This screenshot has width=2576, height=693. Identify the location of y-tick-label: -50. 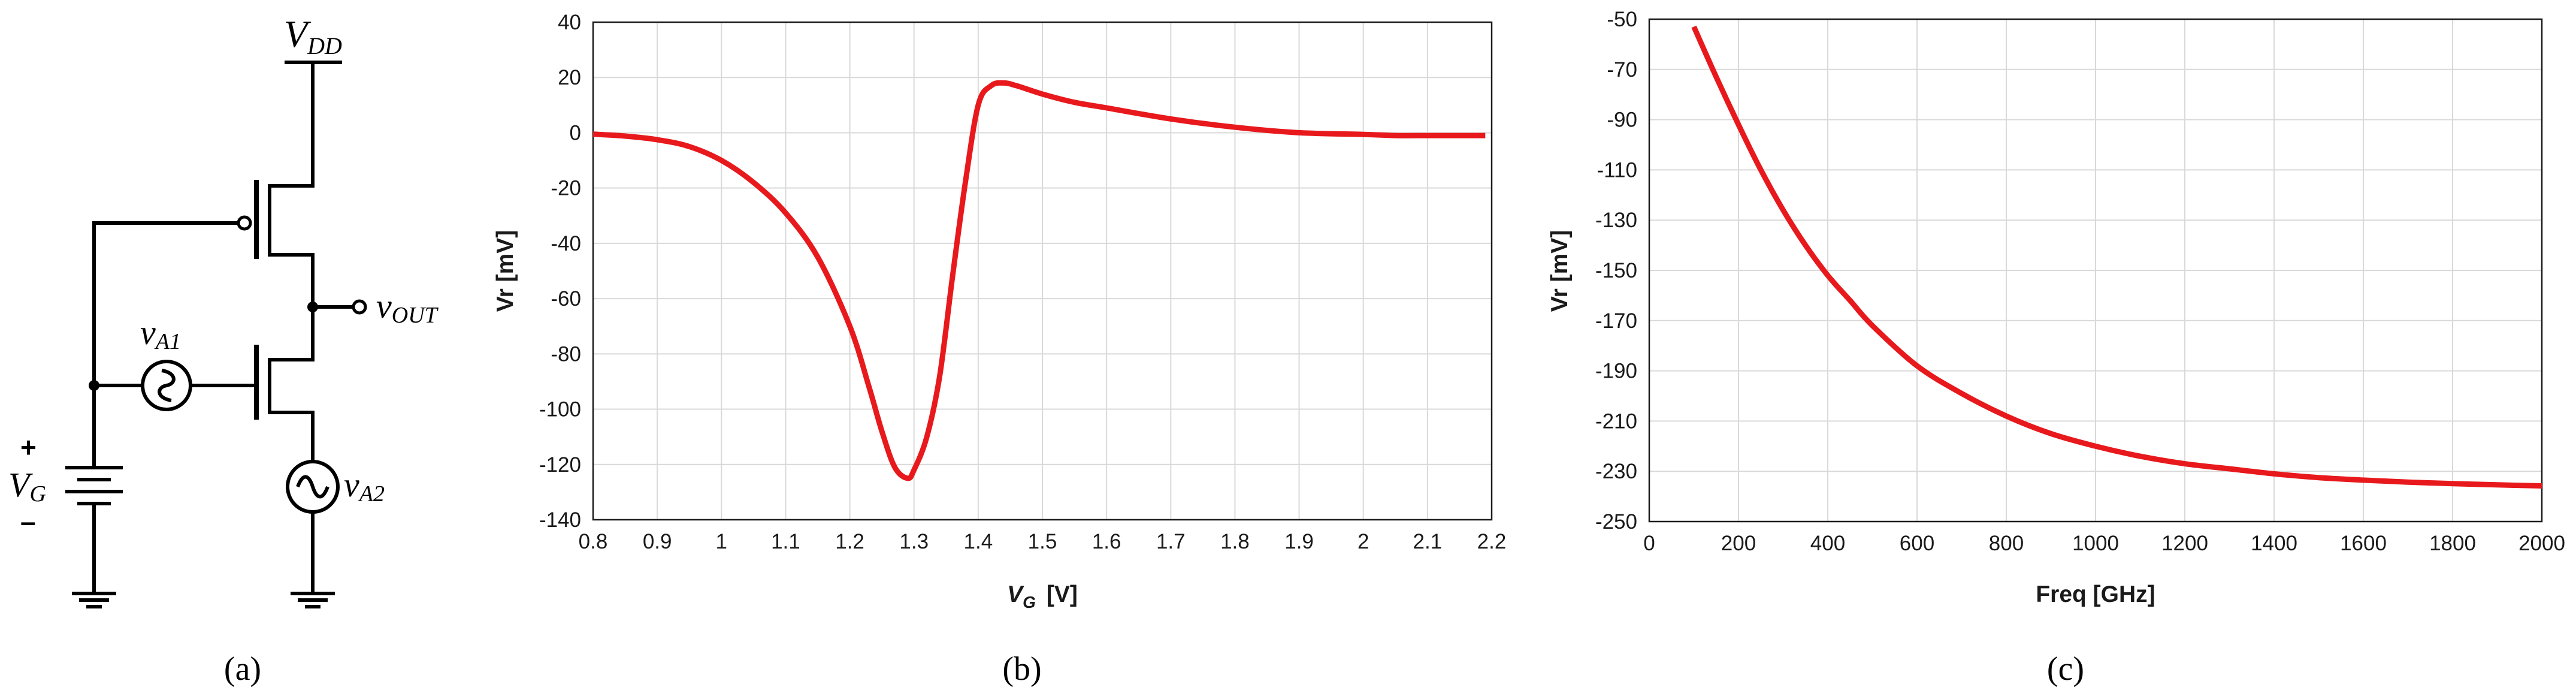
(1622, 19).